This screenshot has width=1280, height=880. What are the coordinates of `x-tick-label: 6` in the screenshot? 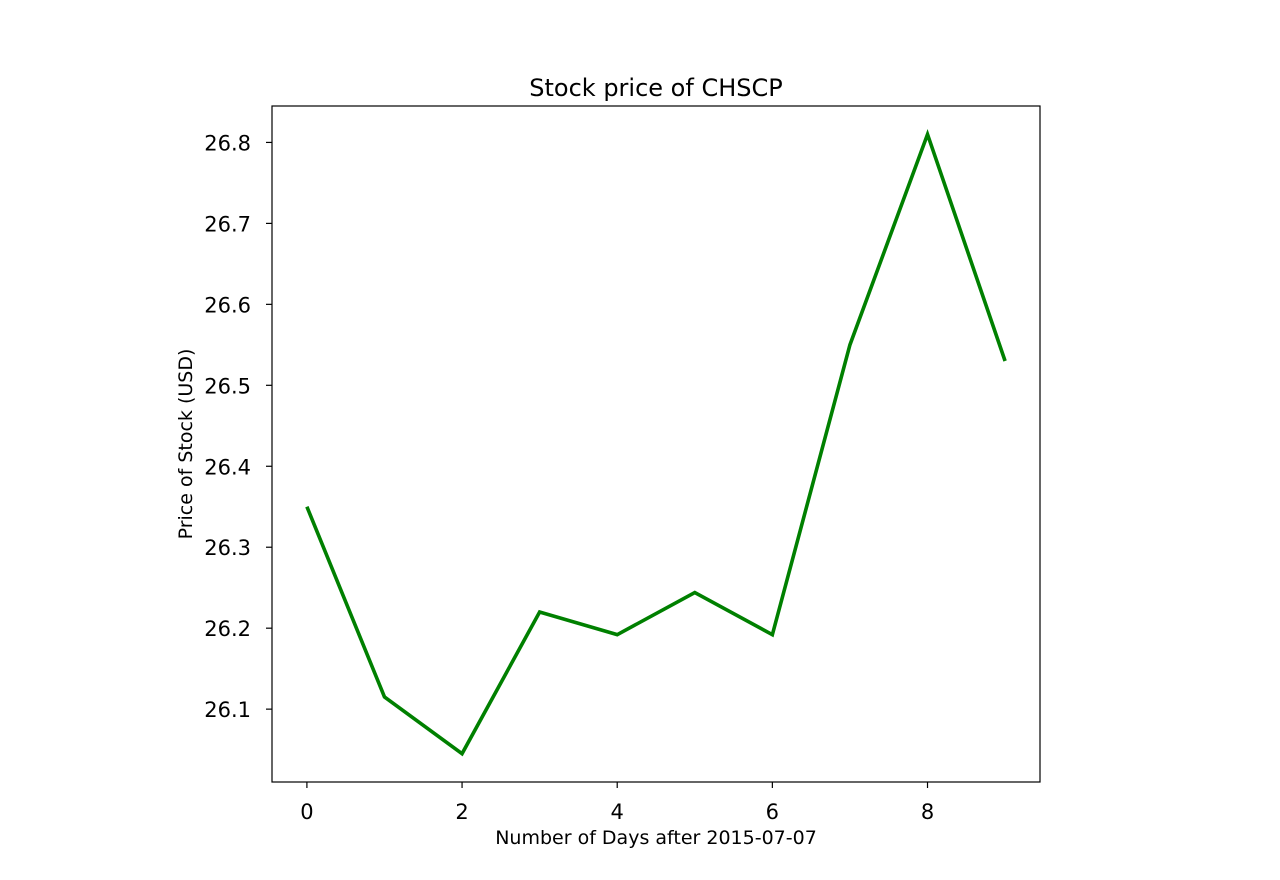 It's located at (772, 812).